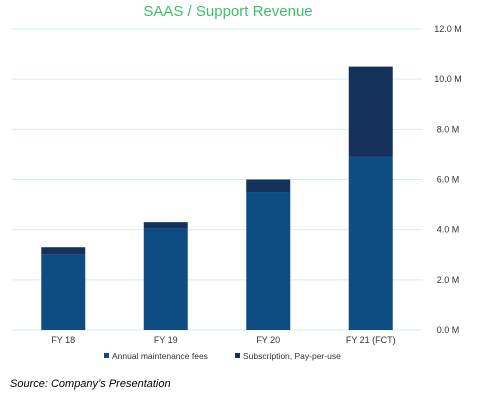 Image resolution: width=477 pixels, height=401 pixels. What do you see at coordinates (448, 280) in the screenshot?
I see `y-tick-label: 2.0 M` at bounding box center [448, 280].